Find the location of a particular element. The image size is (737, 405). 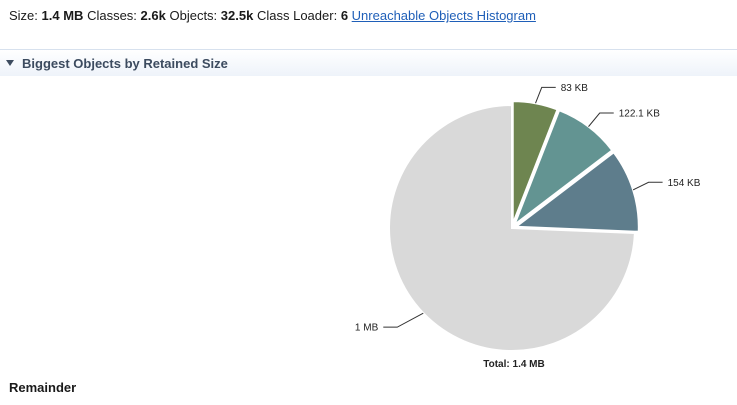

objects-label: Objects: is located at coordinates (193, 15).